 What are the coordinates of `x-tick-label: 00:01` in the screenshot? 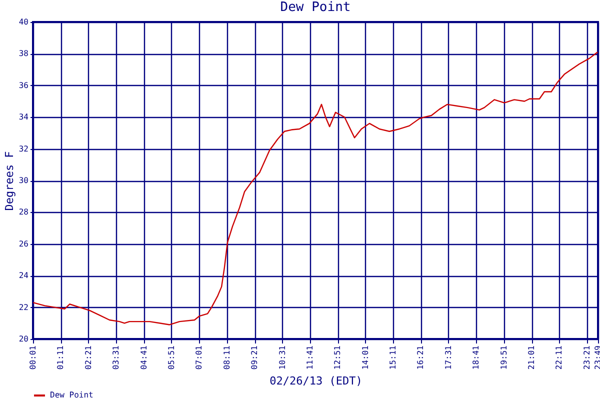 It's located at (33, 357).